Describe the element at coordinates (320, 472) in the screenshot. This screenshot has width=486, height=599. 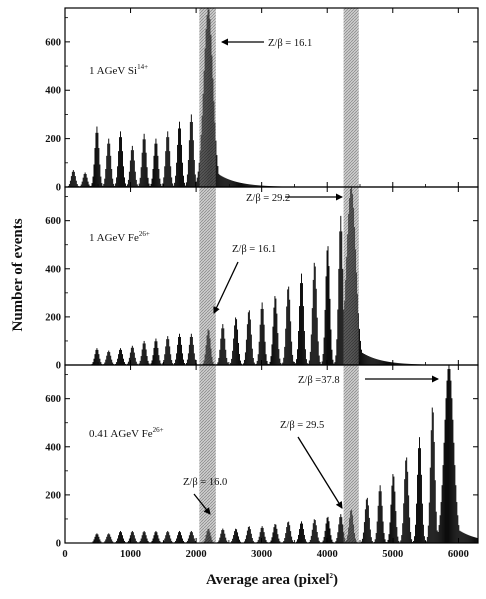
I see `annotation-arrow` at that location.